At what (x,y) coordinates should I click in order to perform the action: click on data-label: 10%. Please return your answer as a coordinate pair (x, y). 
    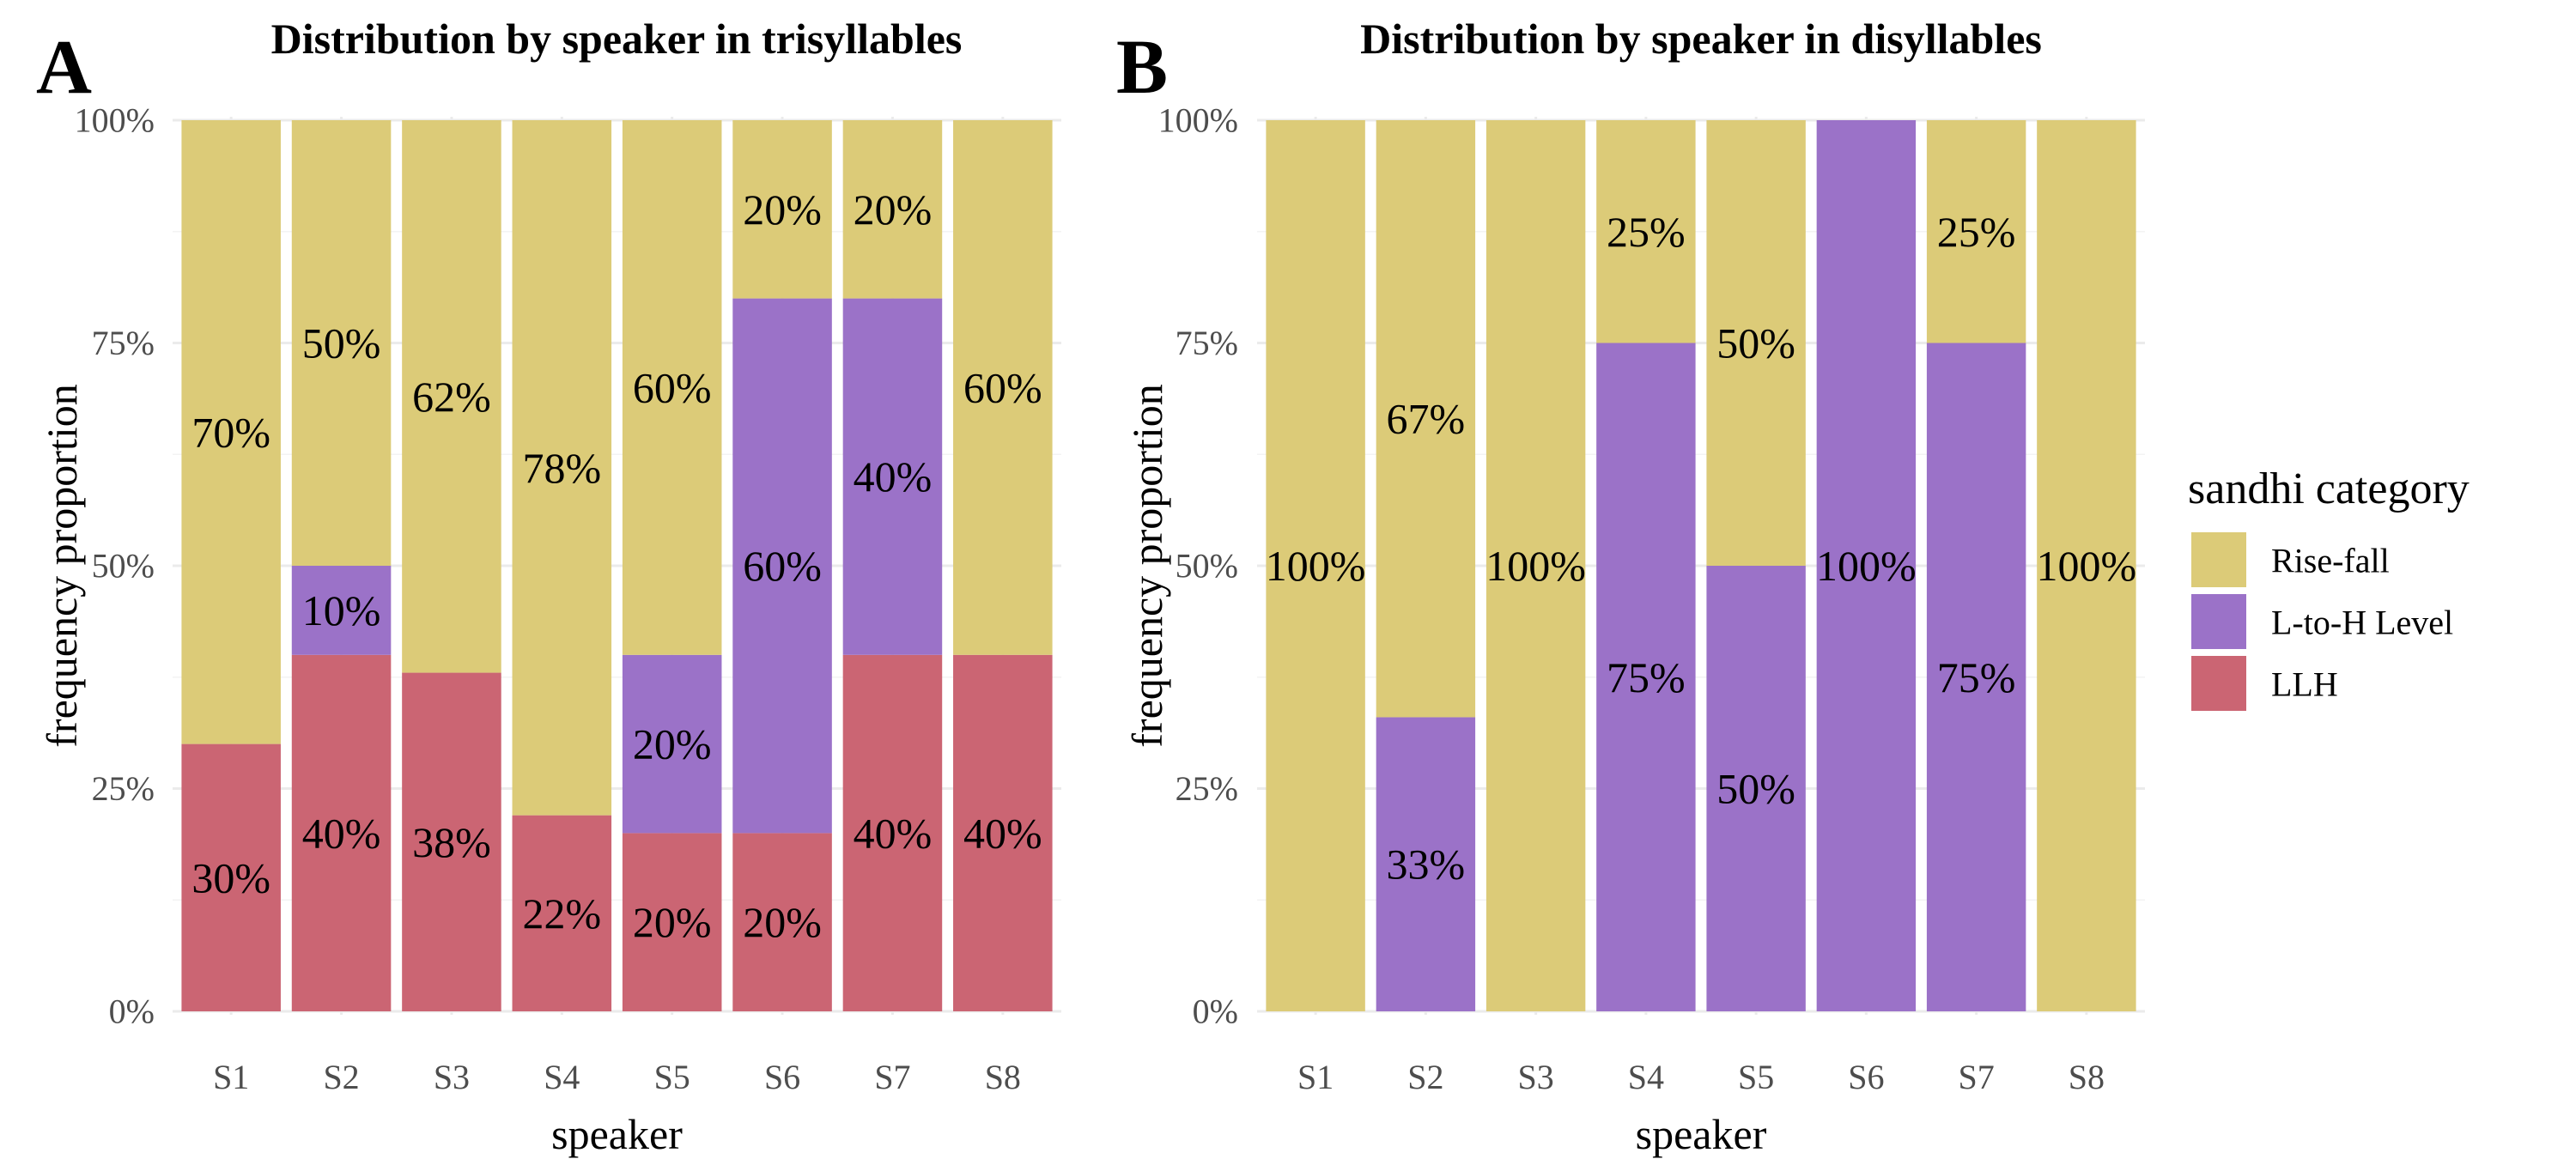
    Looking at the image, I should click on (342, 610).